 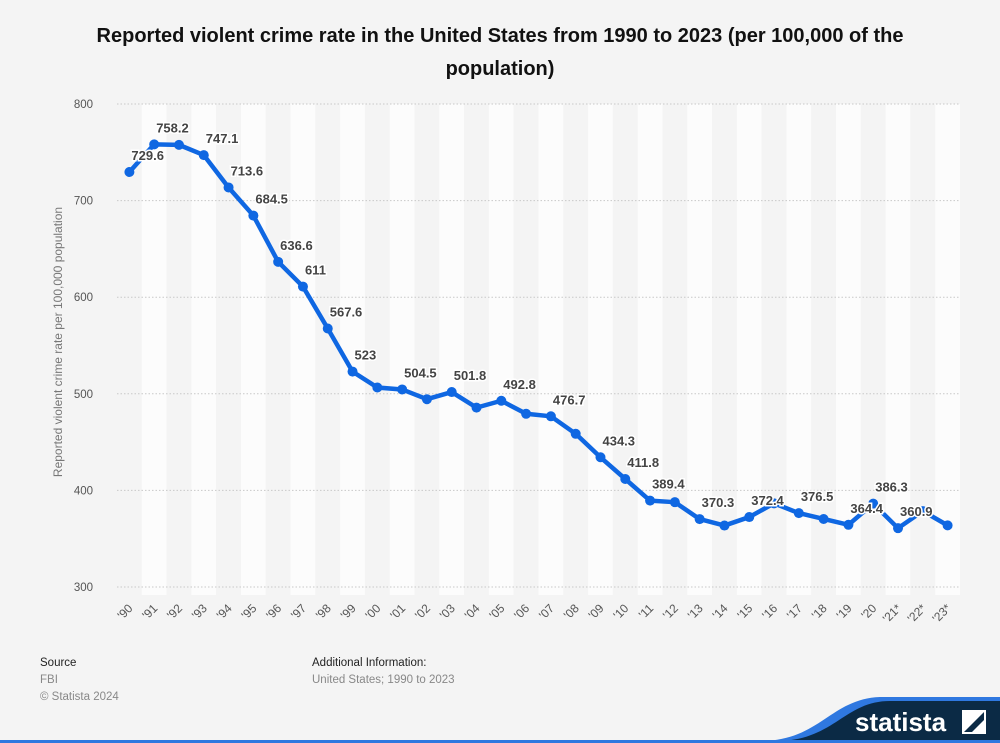 I want to click on data-label: 376.5, so click(x=817, y=496).